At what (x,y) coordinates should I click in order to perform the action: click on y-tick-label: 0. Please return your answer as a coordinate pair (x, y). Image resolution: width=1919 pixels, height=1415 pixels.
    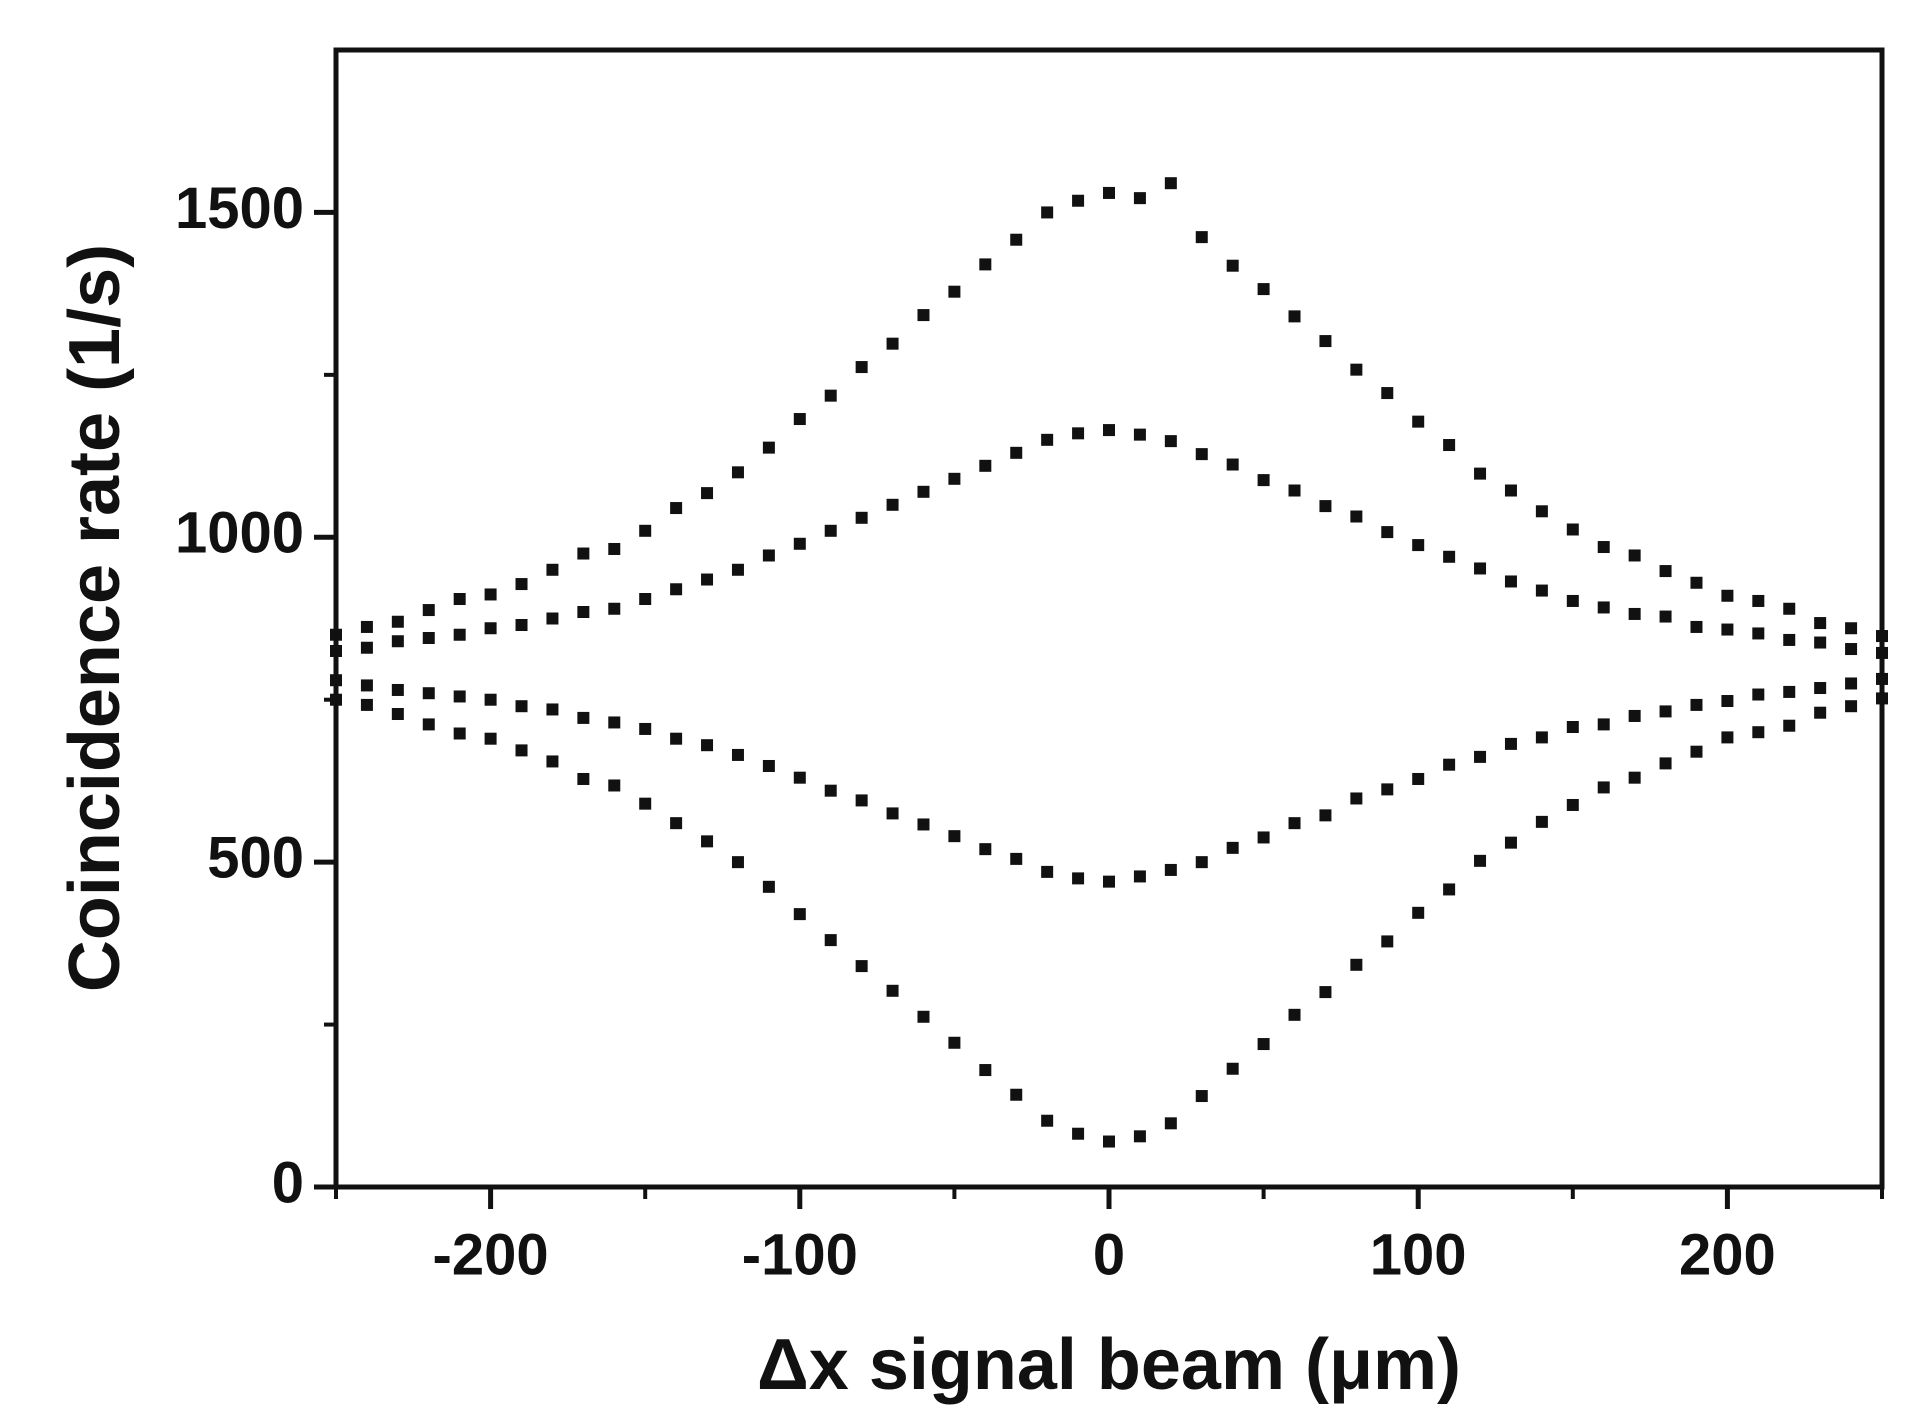
    Looking at the image, I should click on (288, 1182).